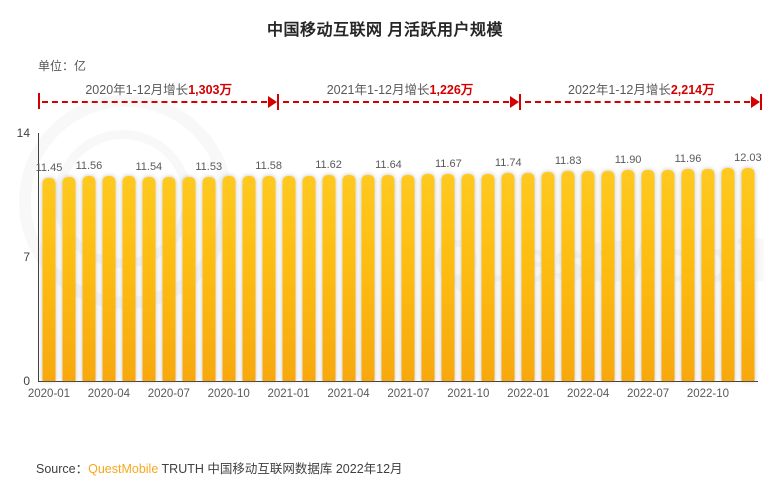 This screenshot has width=770, height=486. I want to click on x-tick-label-2021-01: 2021-01, so click(288, 394).